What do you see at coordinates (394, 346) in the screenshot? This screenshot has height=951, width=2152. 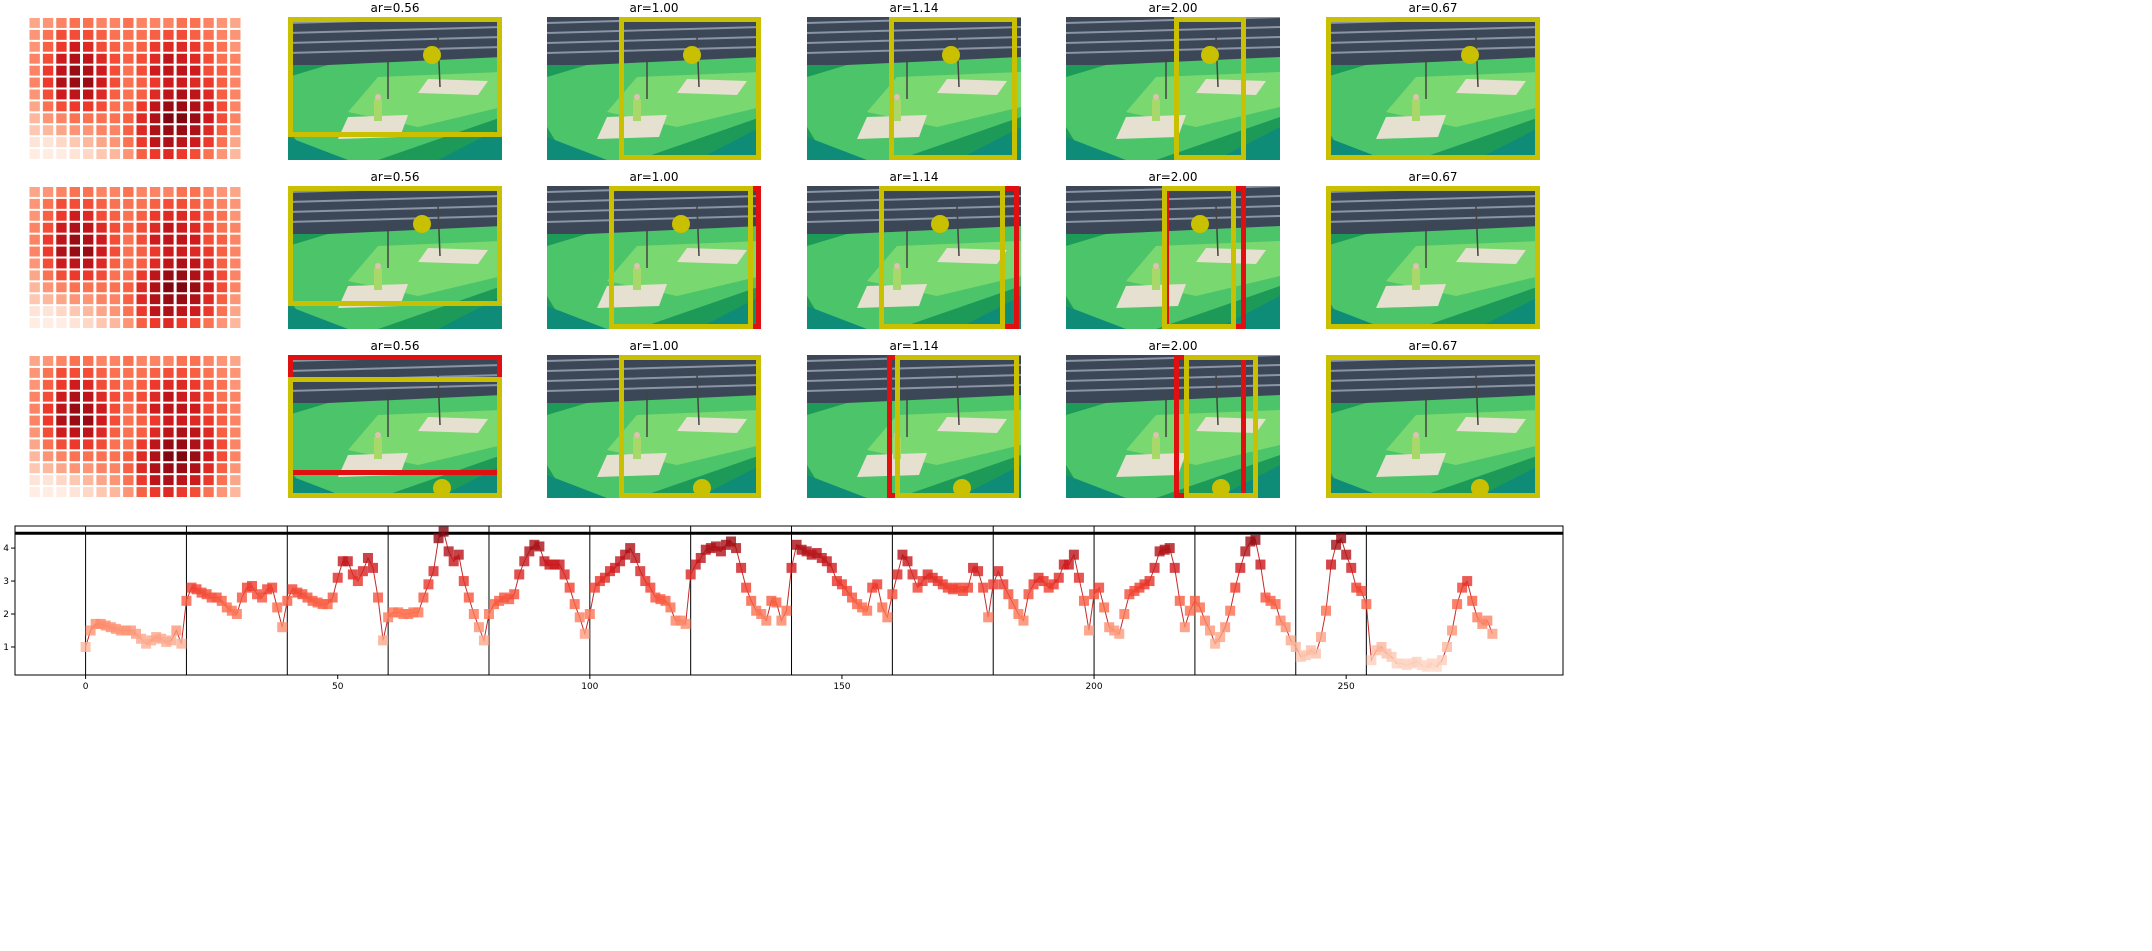 I see `panel-title: ar=0.56` at bounding box center [394, 346].